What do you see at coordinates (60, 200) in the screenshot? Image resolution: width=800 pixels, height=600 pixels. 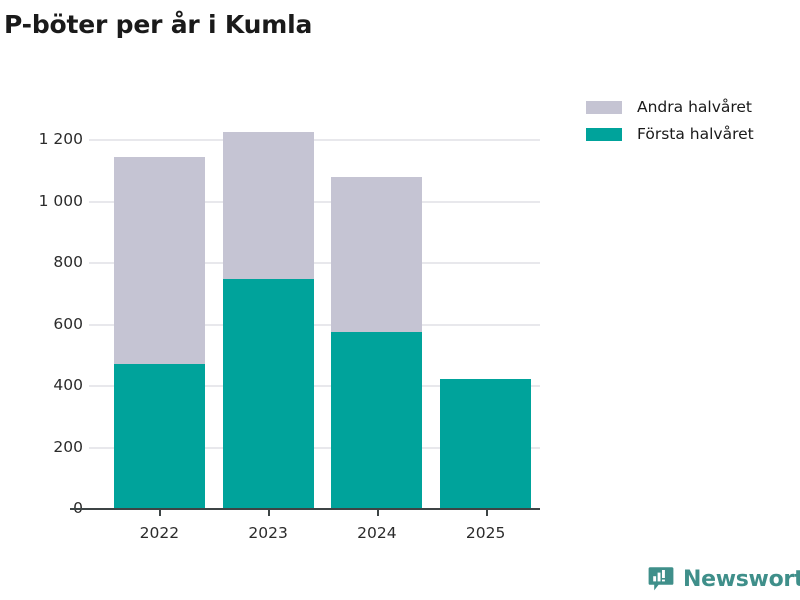 I see `y-axis-tick-label: 1 000` at bounding box center [60, 200].